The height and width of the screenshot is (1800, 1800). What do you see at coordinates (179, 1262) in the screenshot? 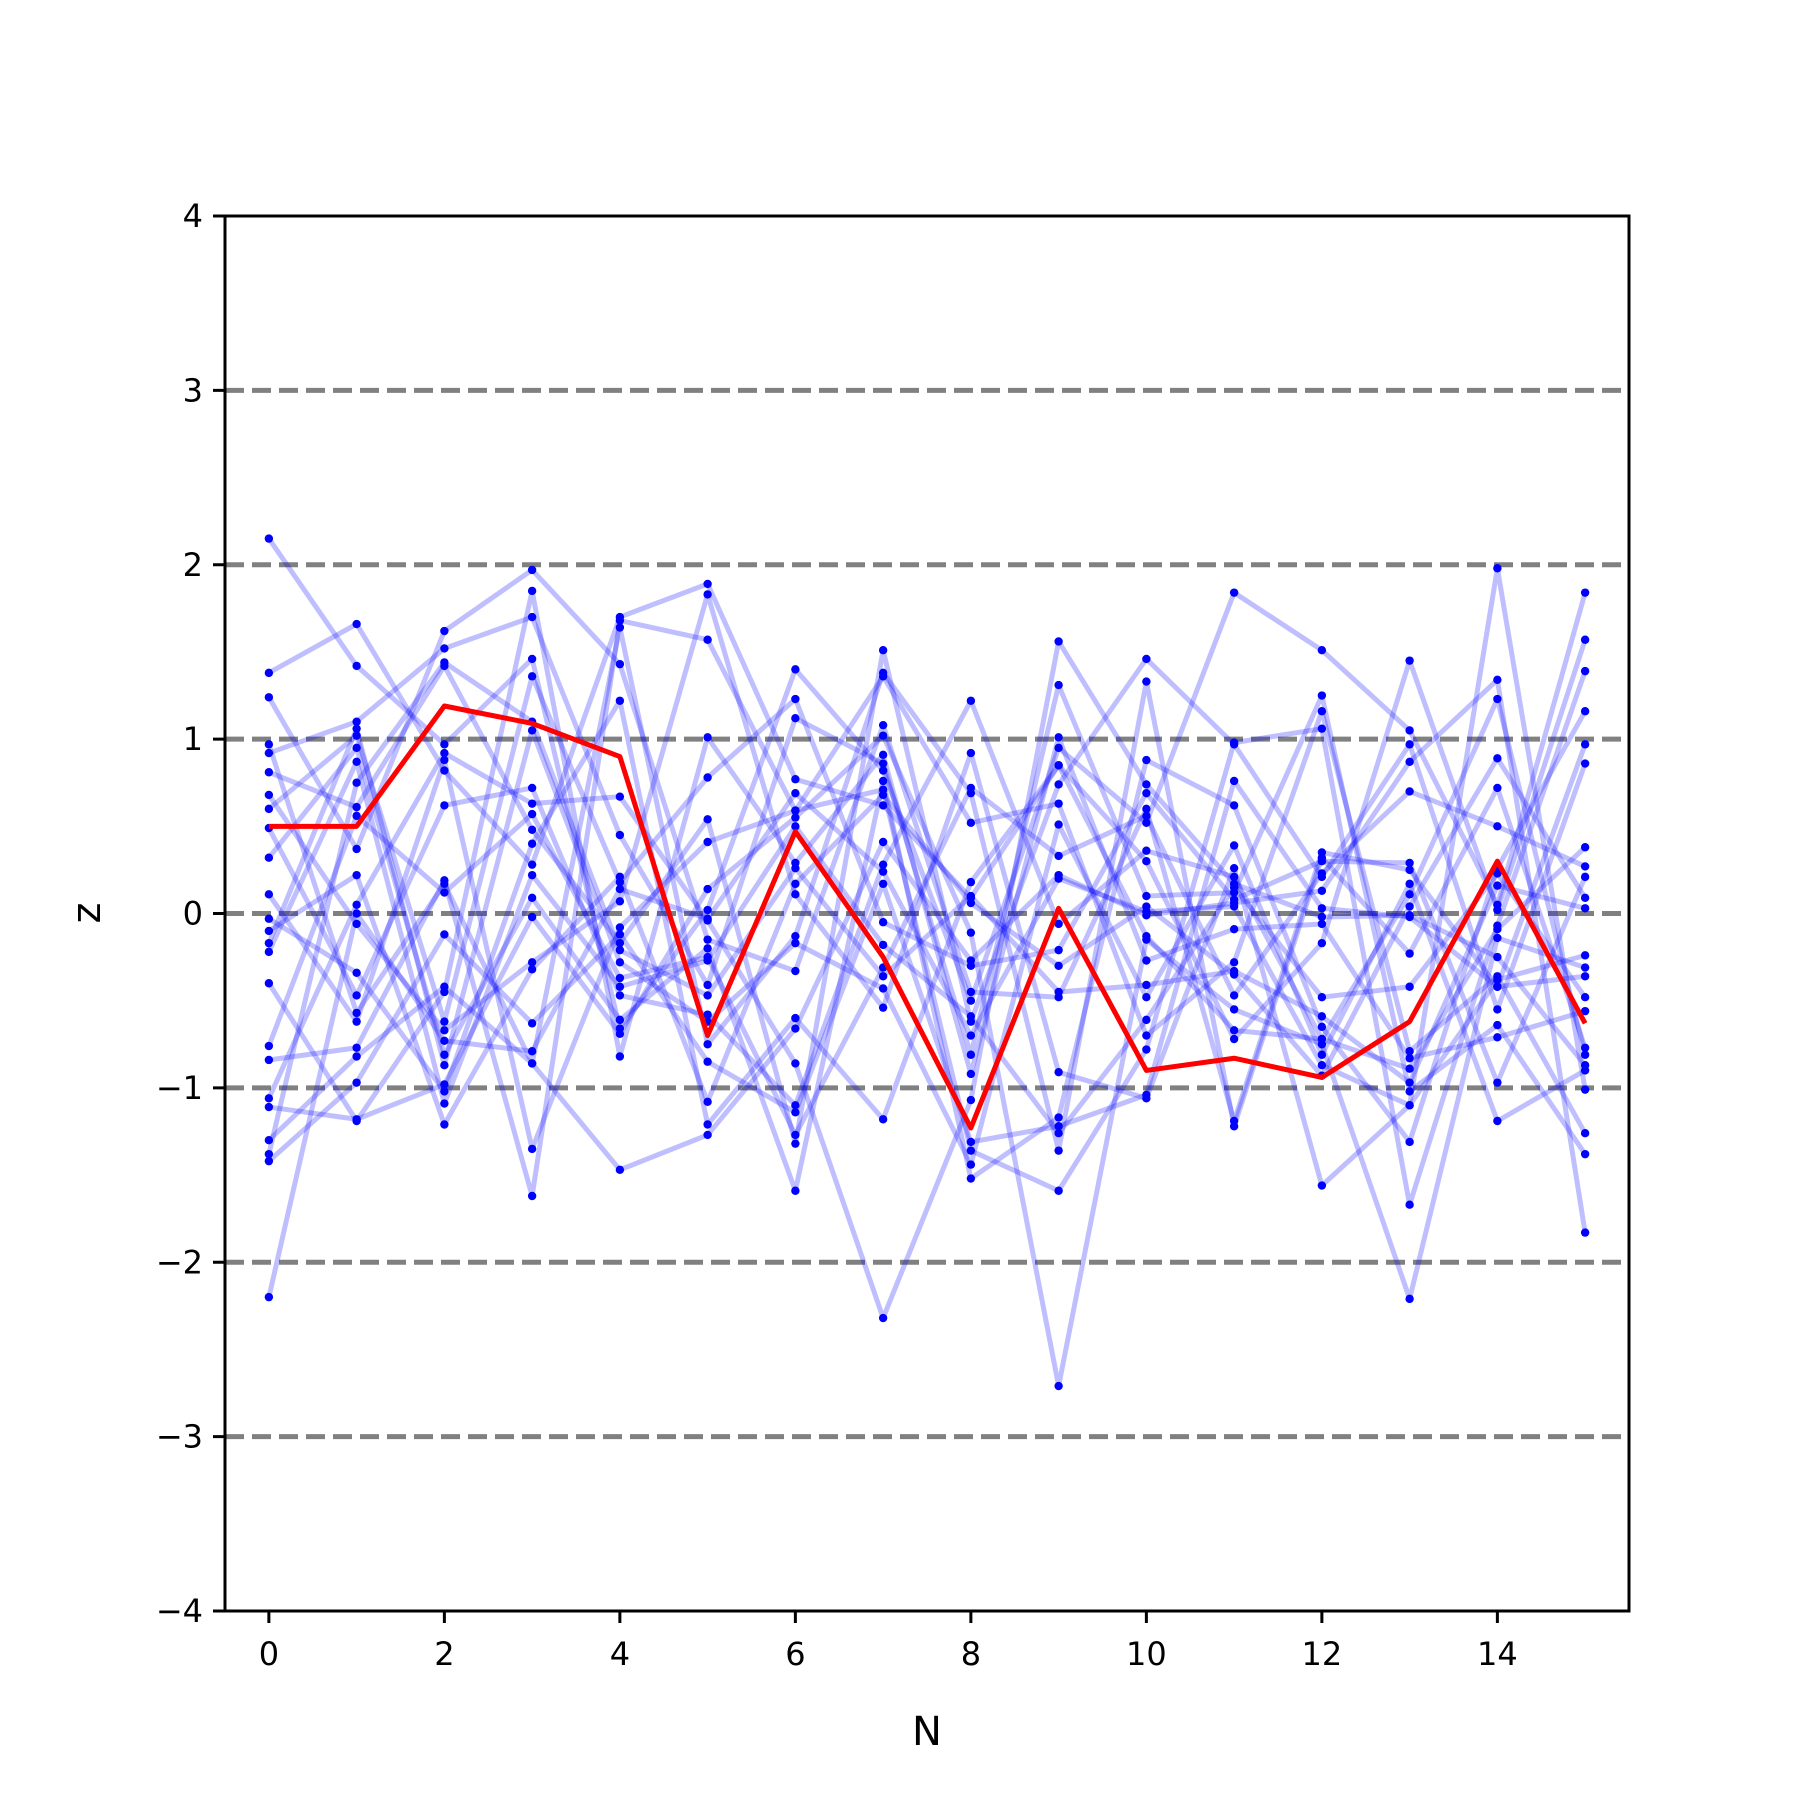
I see `y-tick-label: −2` at bounding box center [179, 1262].